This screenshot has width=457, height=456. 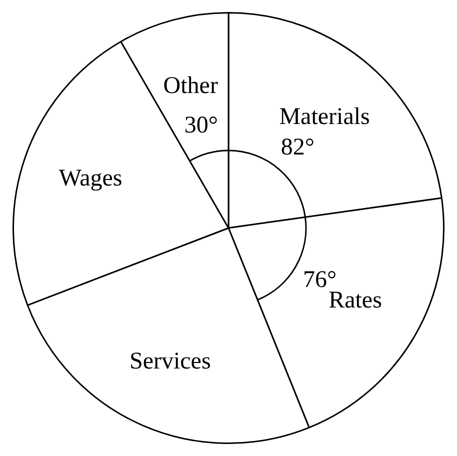 I want to click on slice-label: Wages, so click(x=90, y=178).